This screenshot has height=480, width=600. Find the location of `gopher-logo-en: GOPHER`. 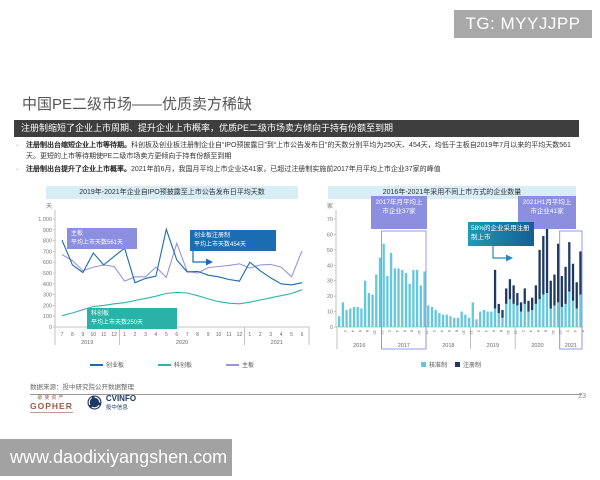

gopher-logo-en: GOPHER is located at coordinates (51, 406).